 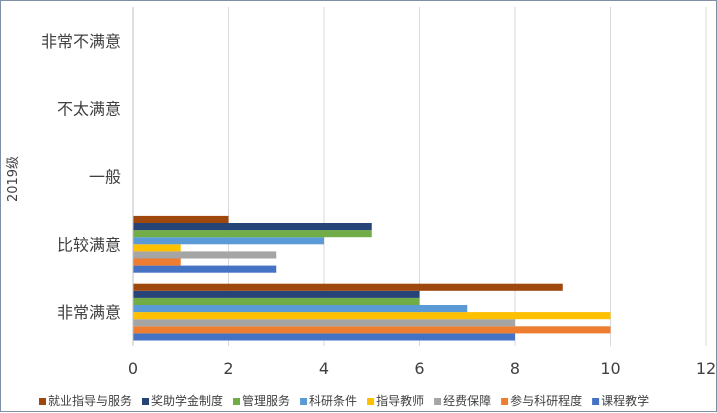 What do you see at coordinates (81, 41) in the screenshot?
I see `y-category-label: 非常不满意` at bounding box center [81, 41].